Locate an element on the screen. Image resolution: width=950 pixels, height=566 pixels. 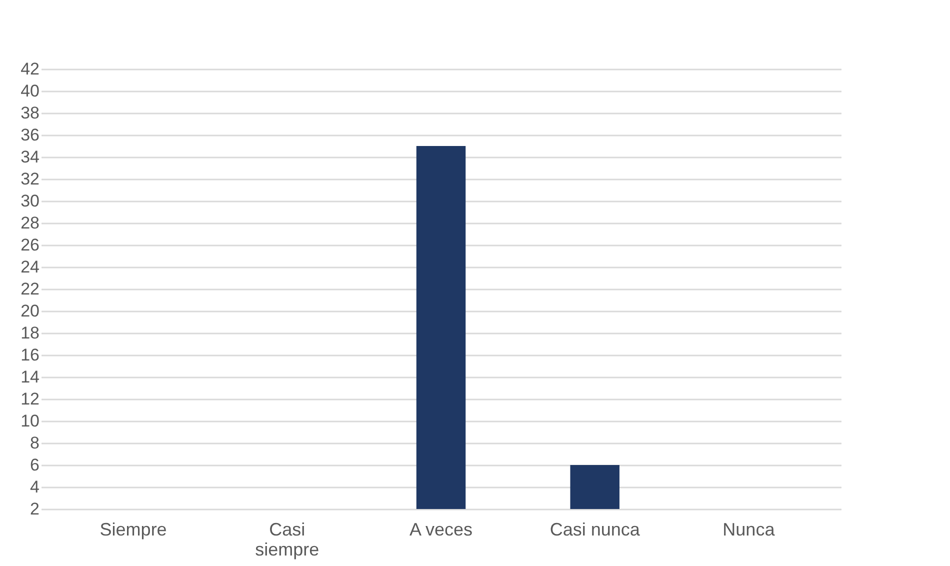
y-tick-label: 22 is located at coordinates (30, 289).